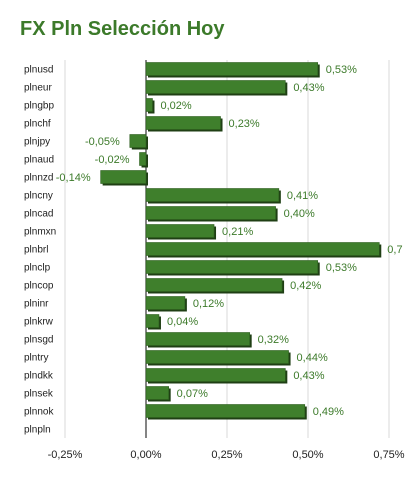 This screenshot has height=480, width=408. Describe the element at coordinates (39, 322) in the screenshot. I see `category-label: plnkrw` at that location.